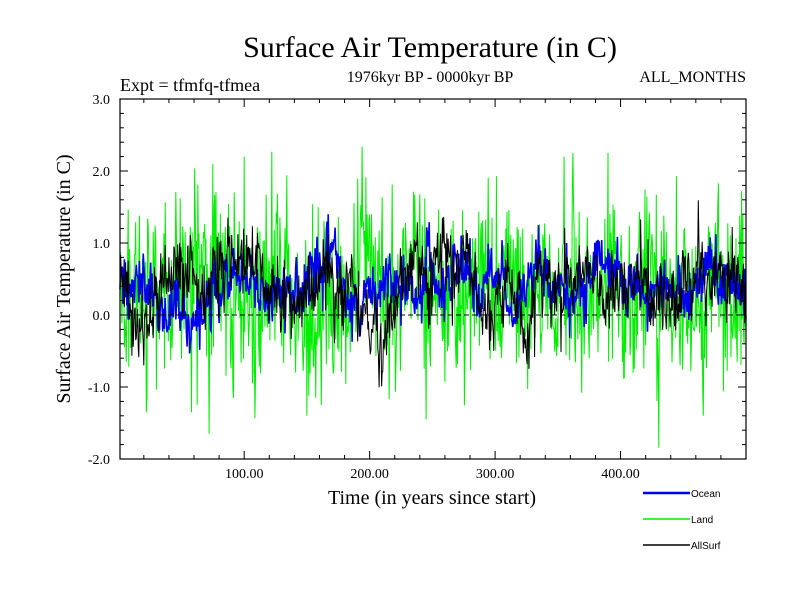 The width and height of the screenshot is (800, 600). What do you see at coordinates (102, 316) in the screenshot?
I see `y-tick-label: 0.0` at bounding box center [102, 316].